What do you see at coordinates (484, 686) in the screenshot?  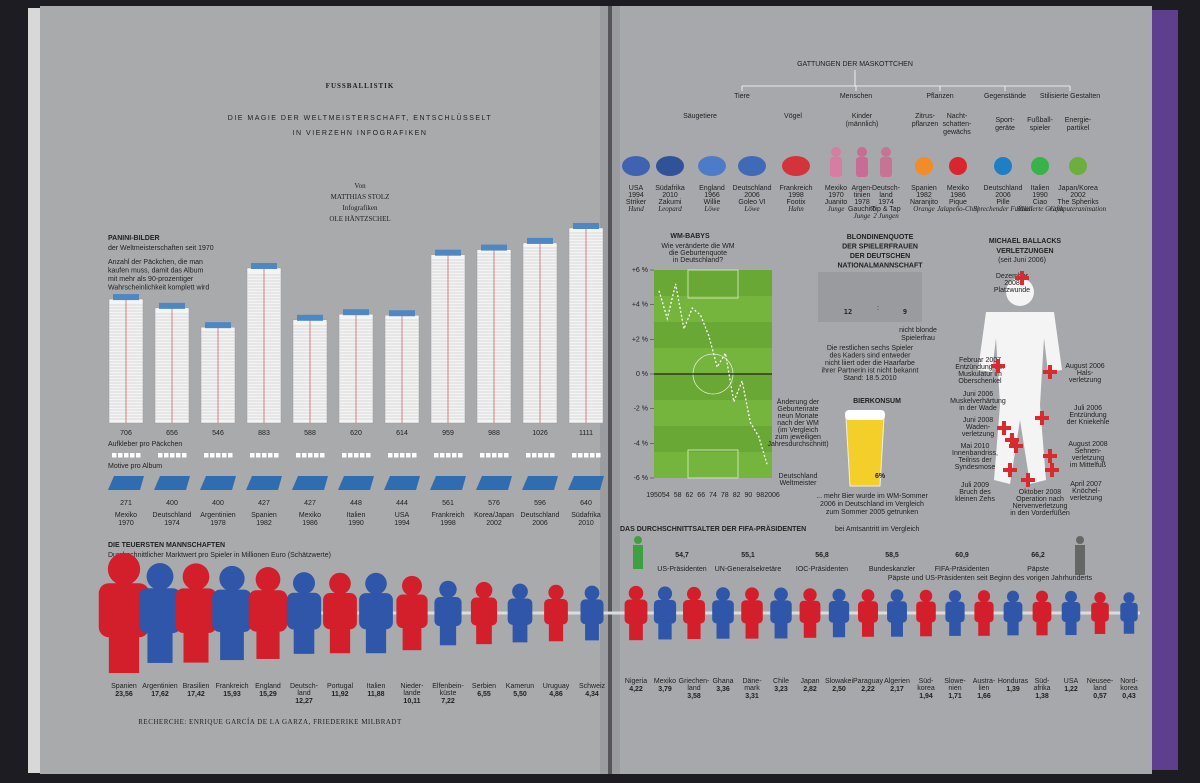 I see `team-name: Serbien` at bounding box center [484, 686].